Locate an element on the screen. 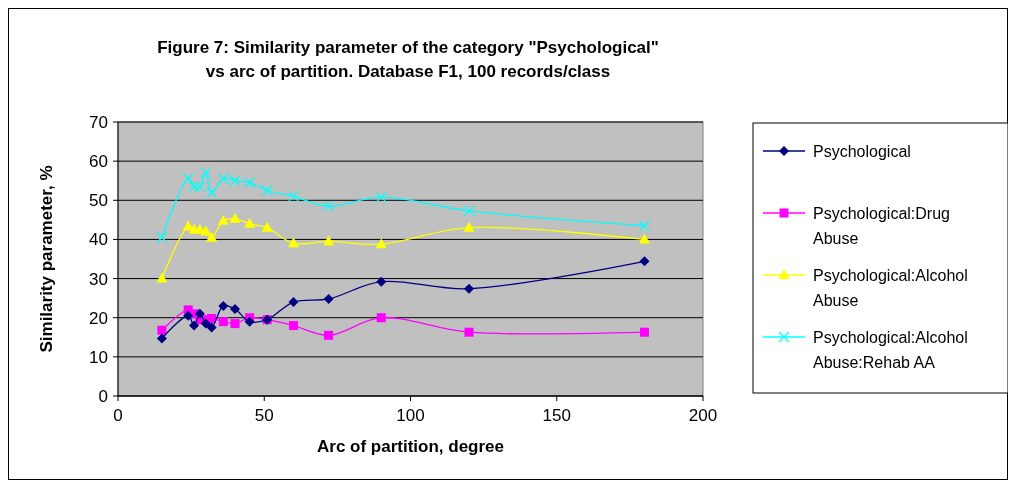 The height and width of the screenshot is (487, 1015). y-tick-label: 30 is located at coordinates (98, 279).